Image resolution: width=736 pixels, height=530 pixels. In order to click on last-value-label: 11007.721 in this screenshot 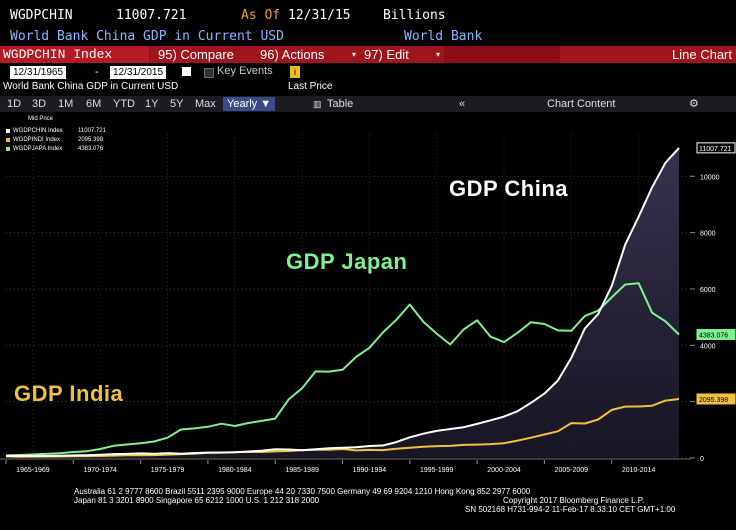, I will do `click(715, 149)`.